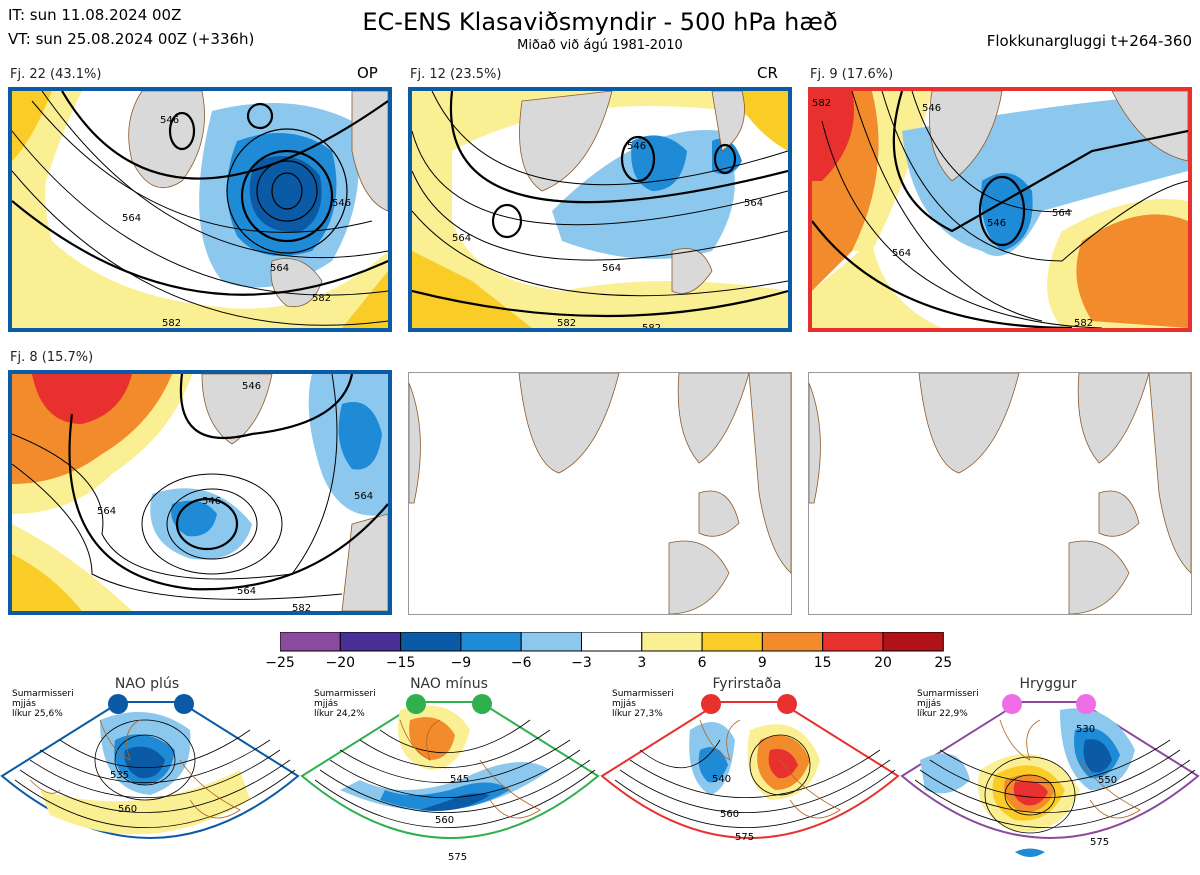 This screenshot has height=875, width=1200. Describe the element at coordinates (119, 775) in the screenshot. I see `contour-label: 535` at that location.